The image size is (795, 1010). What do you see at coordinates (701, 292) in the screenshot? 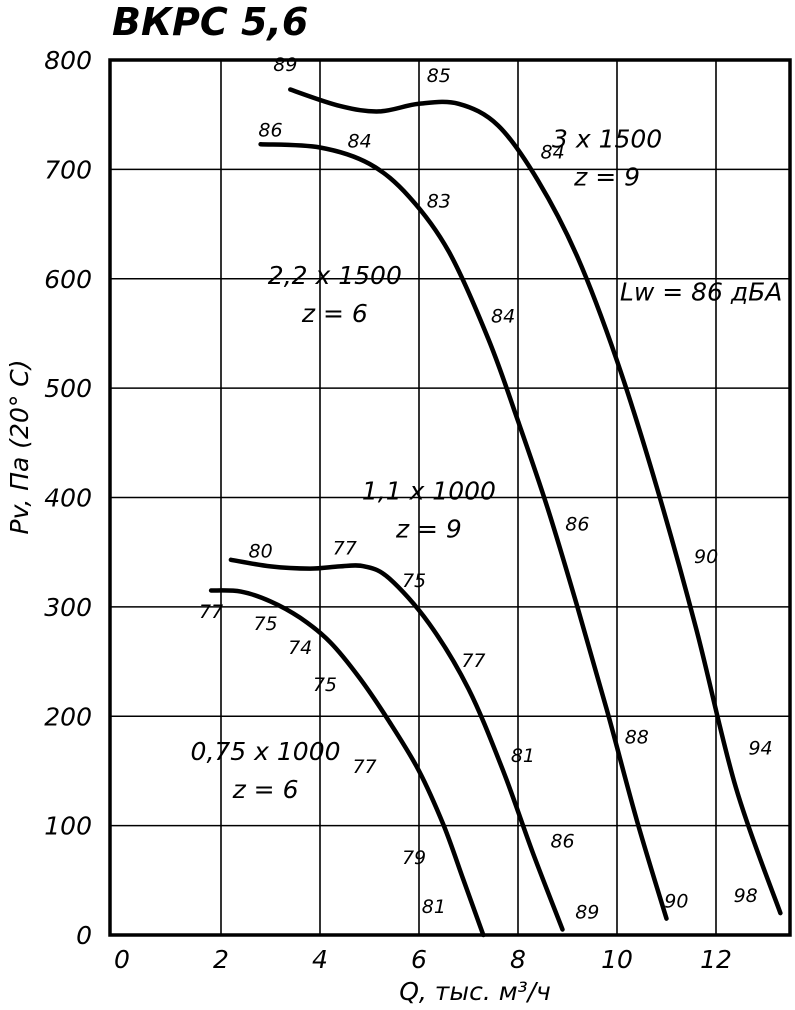
I see `annotation-line: Lw = 86 дБА` at bounding box center [701, 292].